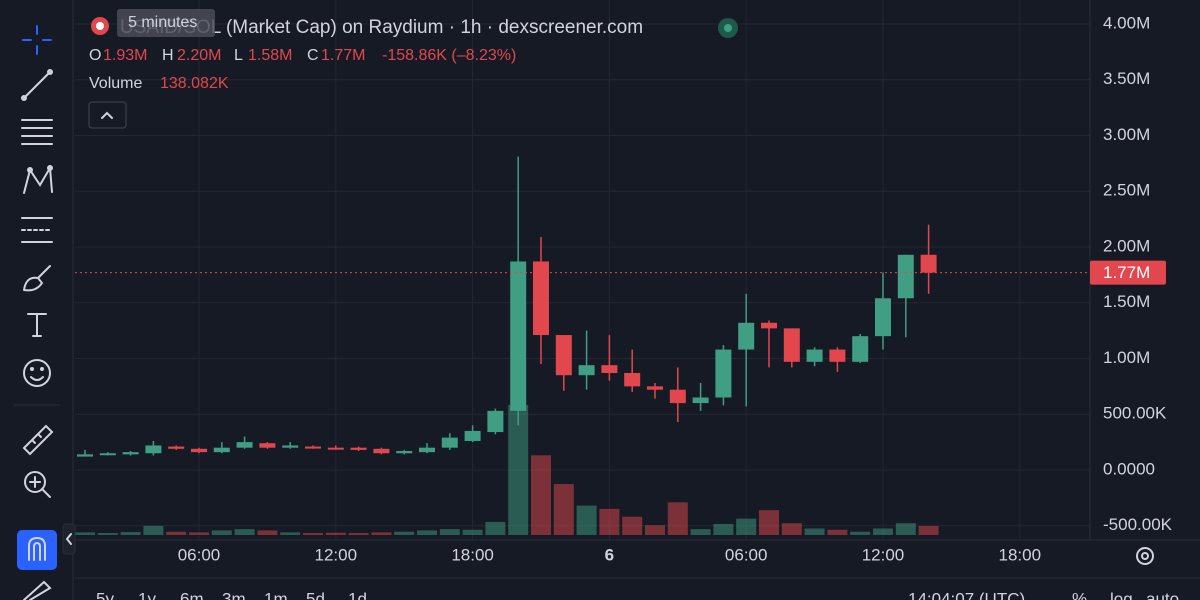  What do you see at coordinates (162, 22) in the screenshot?
I see `tooltip: 5 minutes` at bounding box center [162, 22].